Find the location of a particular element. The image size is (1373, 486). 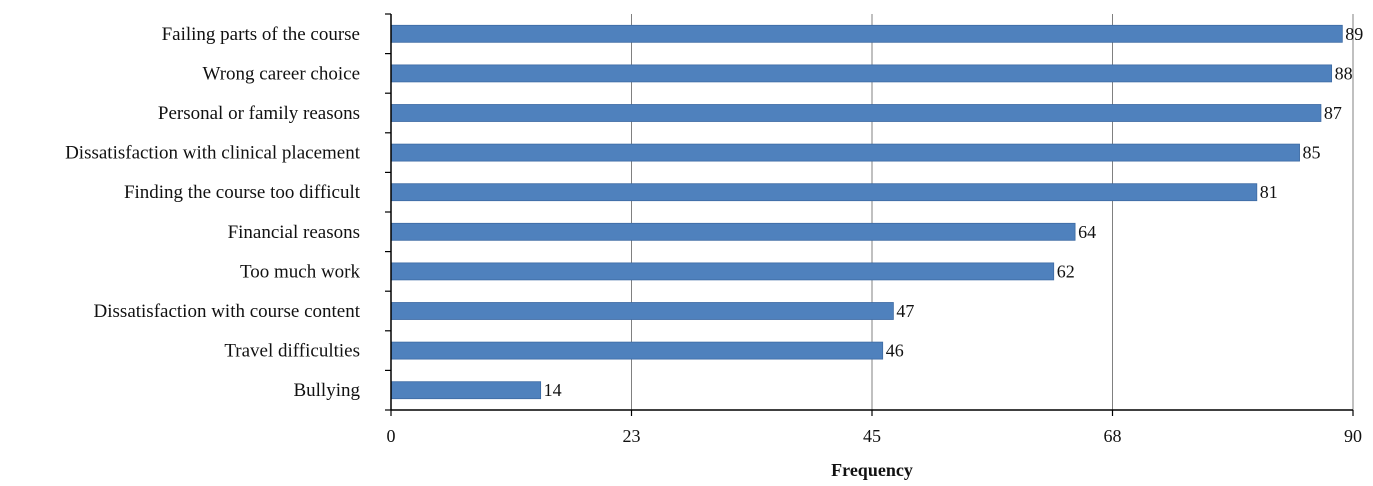

data-label: 47 is located at coordinates (905, 311).